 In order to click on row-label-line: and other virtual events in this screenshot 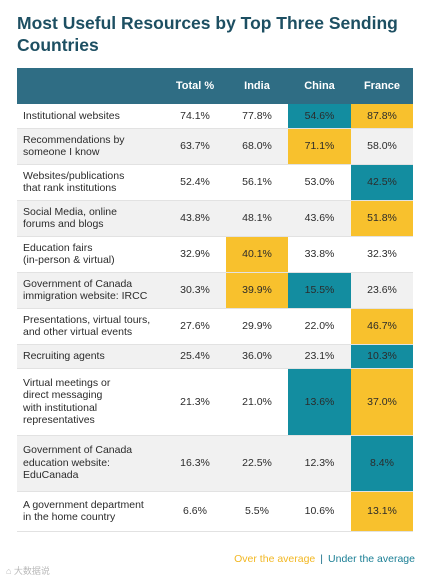, I will do `click(78, 332)`.